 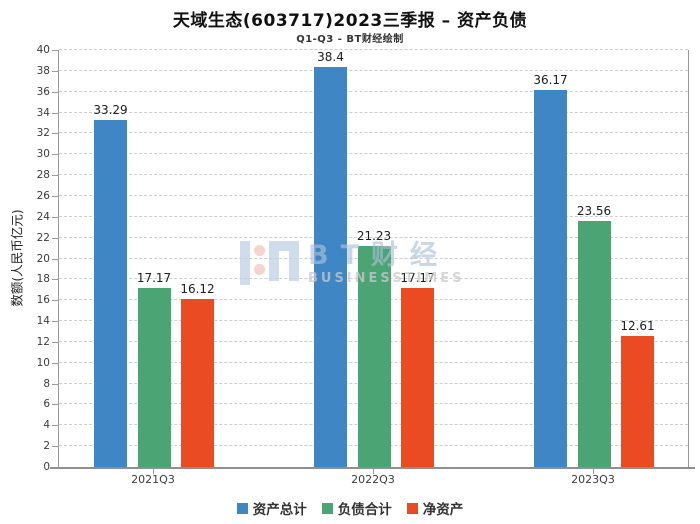 What do you see at coordinates (154, 377) in the screenshot?
I see `bar-total-liabilities-2021q3` at bounding box center [154, 377].